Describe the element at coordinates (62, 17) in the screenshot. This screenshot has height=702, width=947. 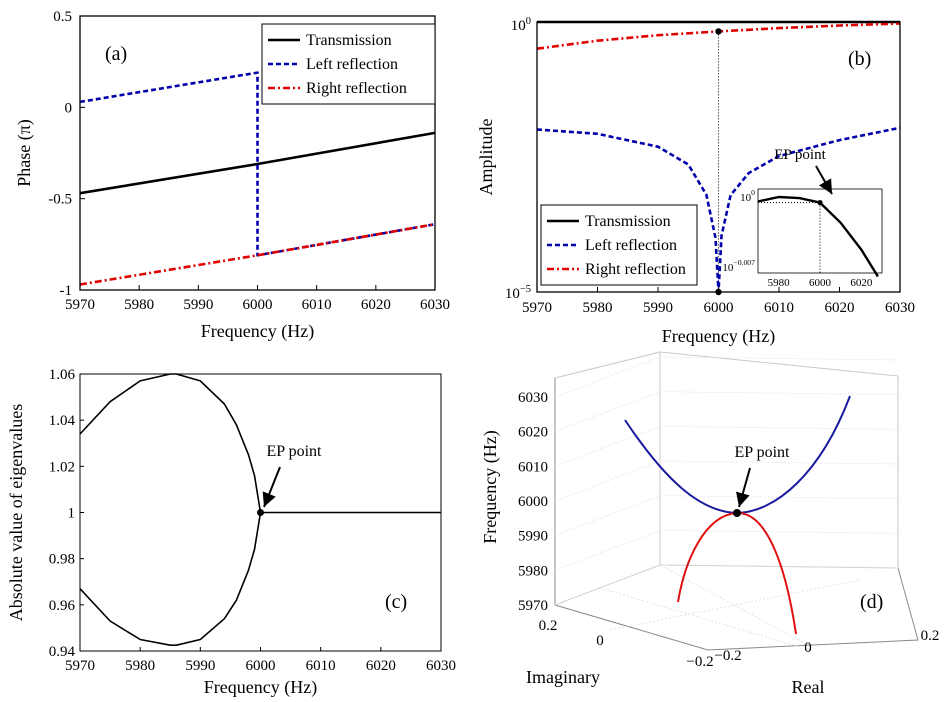
I see `y-tick-label: 0.5` at that location.